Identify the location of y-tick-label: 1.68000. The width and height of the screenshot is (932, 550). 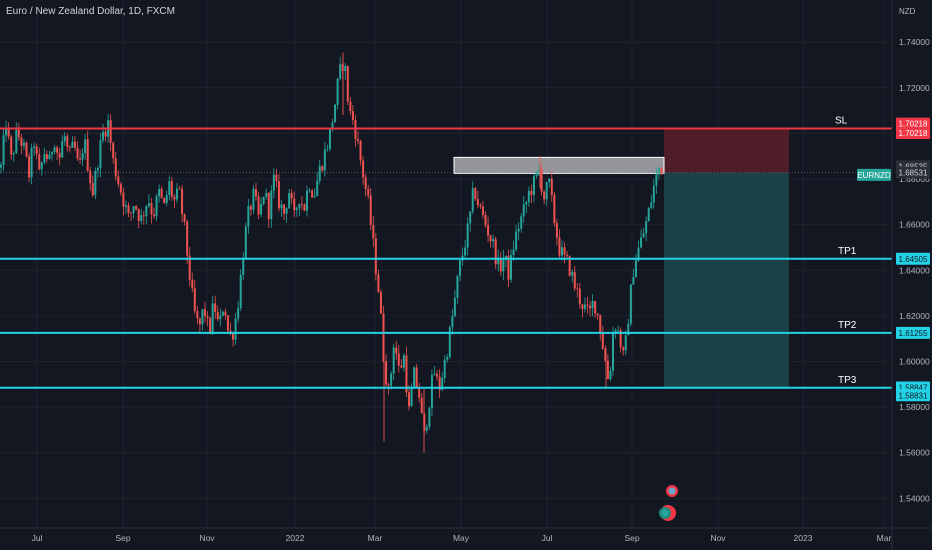
(914, 179).